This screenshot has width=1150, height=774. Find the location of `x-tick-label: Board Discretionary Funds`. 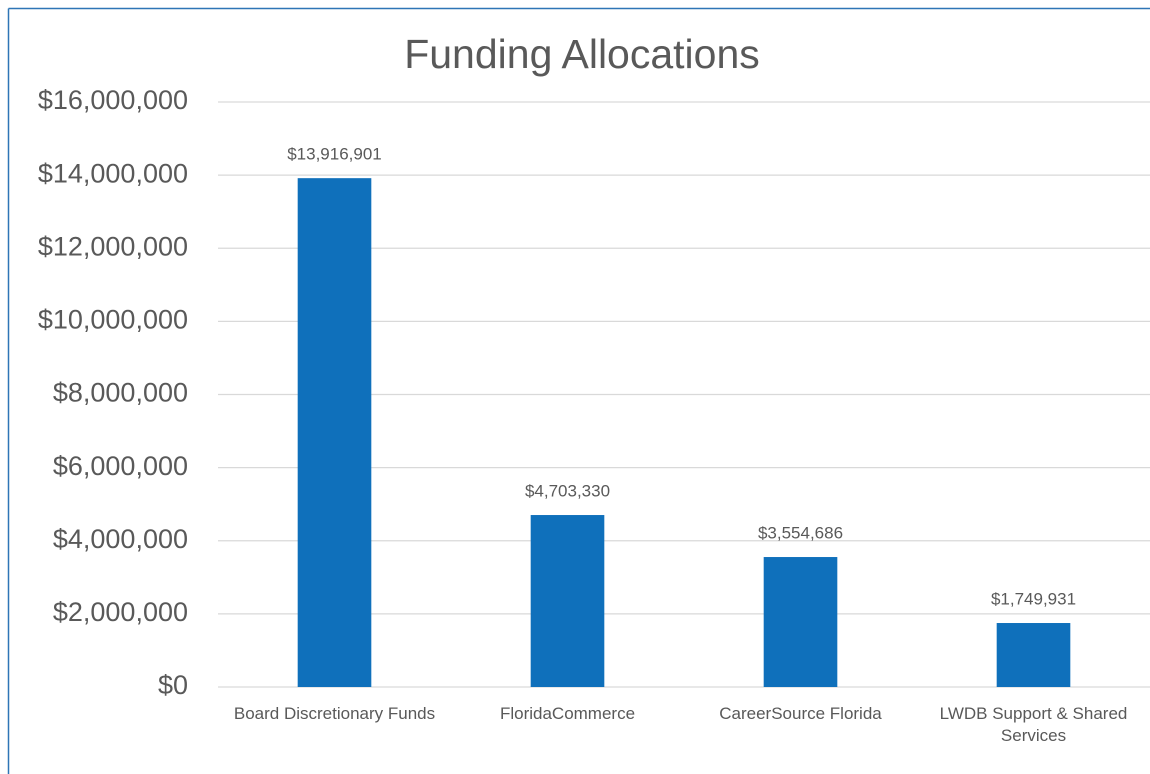

x-tick-label: Board Discretionary Funds is located at coordinates (334, 713).